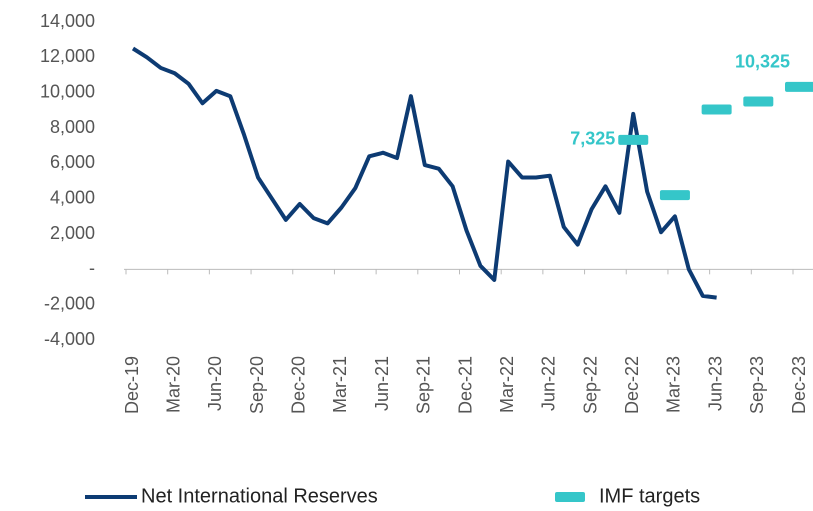 The width and height of the screenshot is (813, 511). I want to click on x-tick-label: Dec-23, so click(799, 385).